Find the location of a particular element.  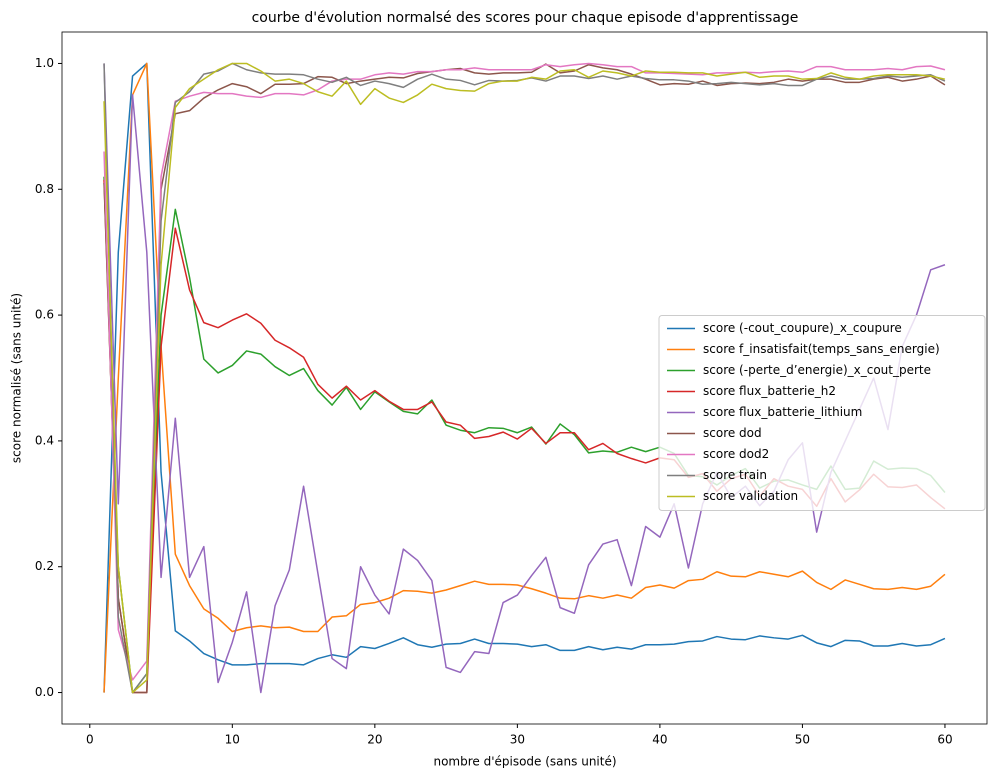

legend-label: score validation is located at coordinates (750, 496).